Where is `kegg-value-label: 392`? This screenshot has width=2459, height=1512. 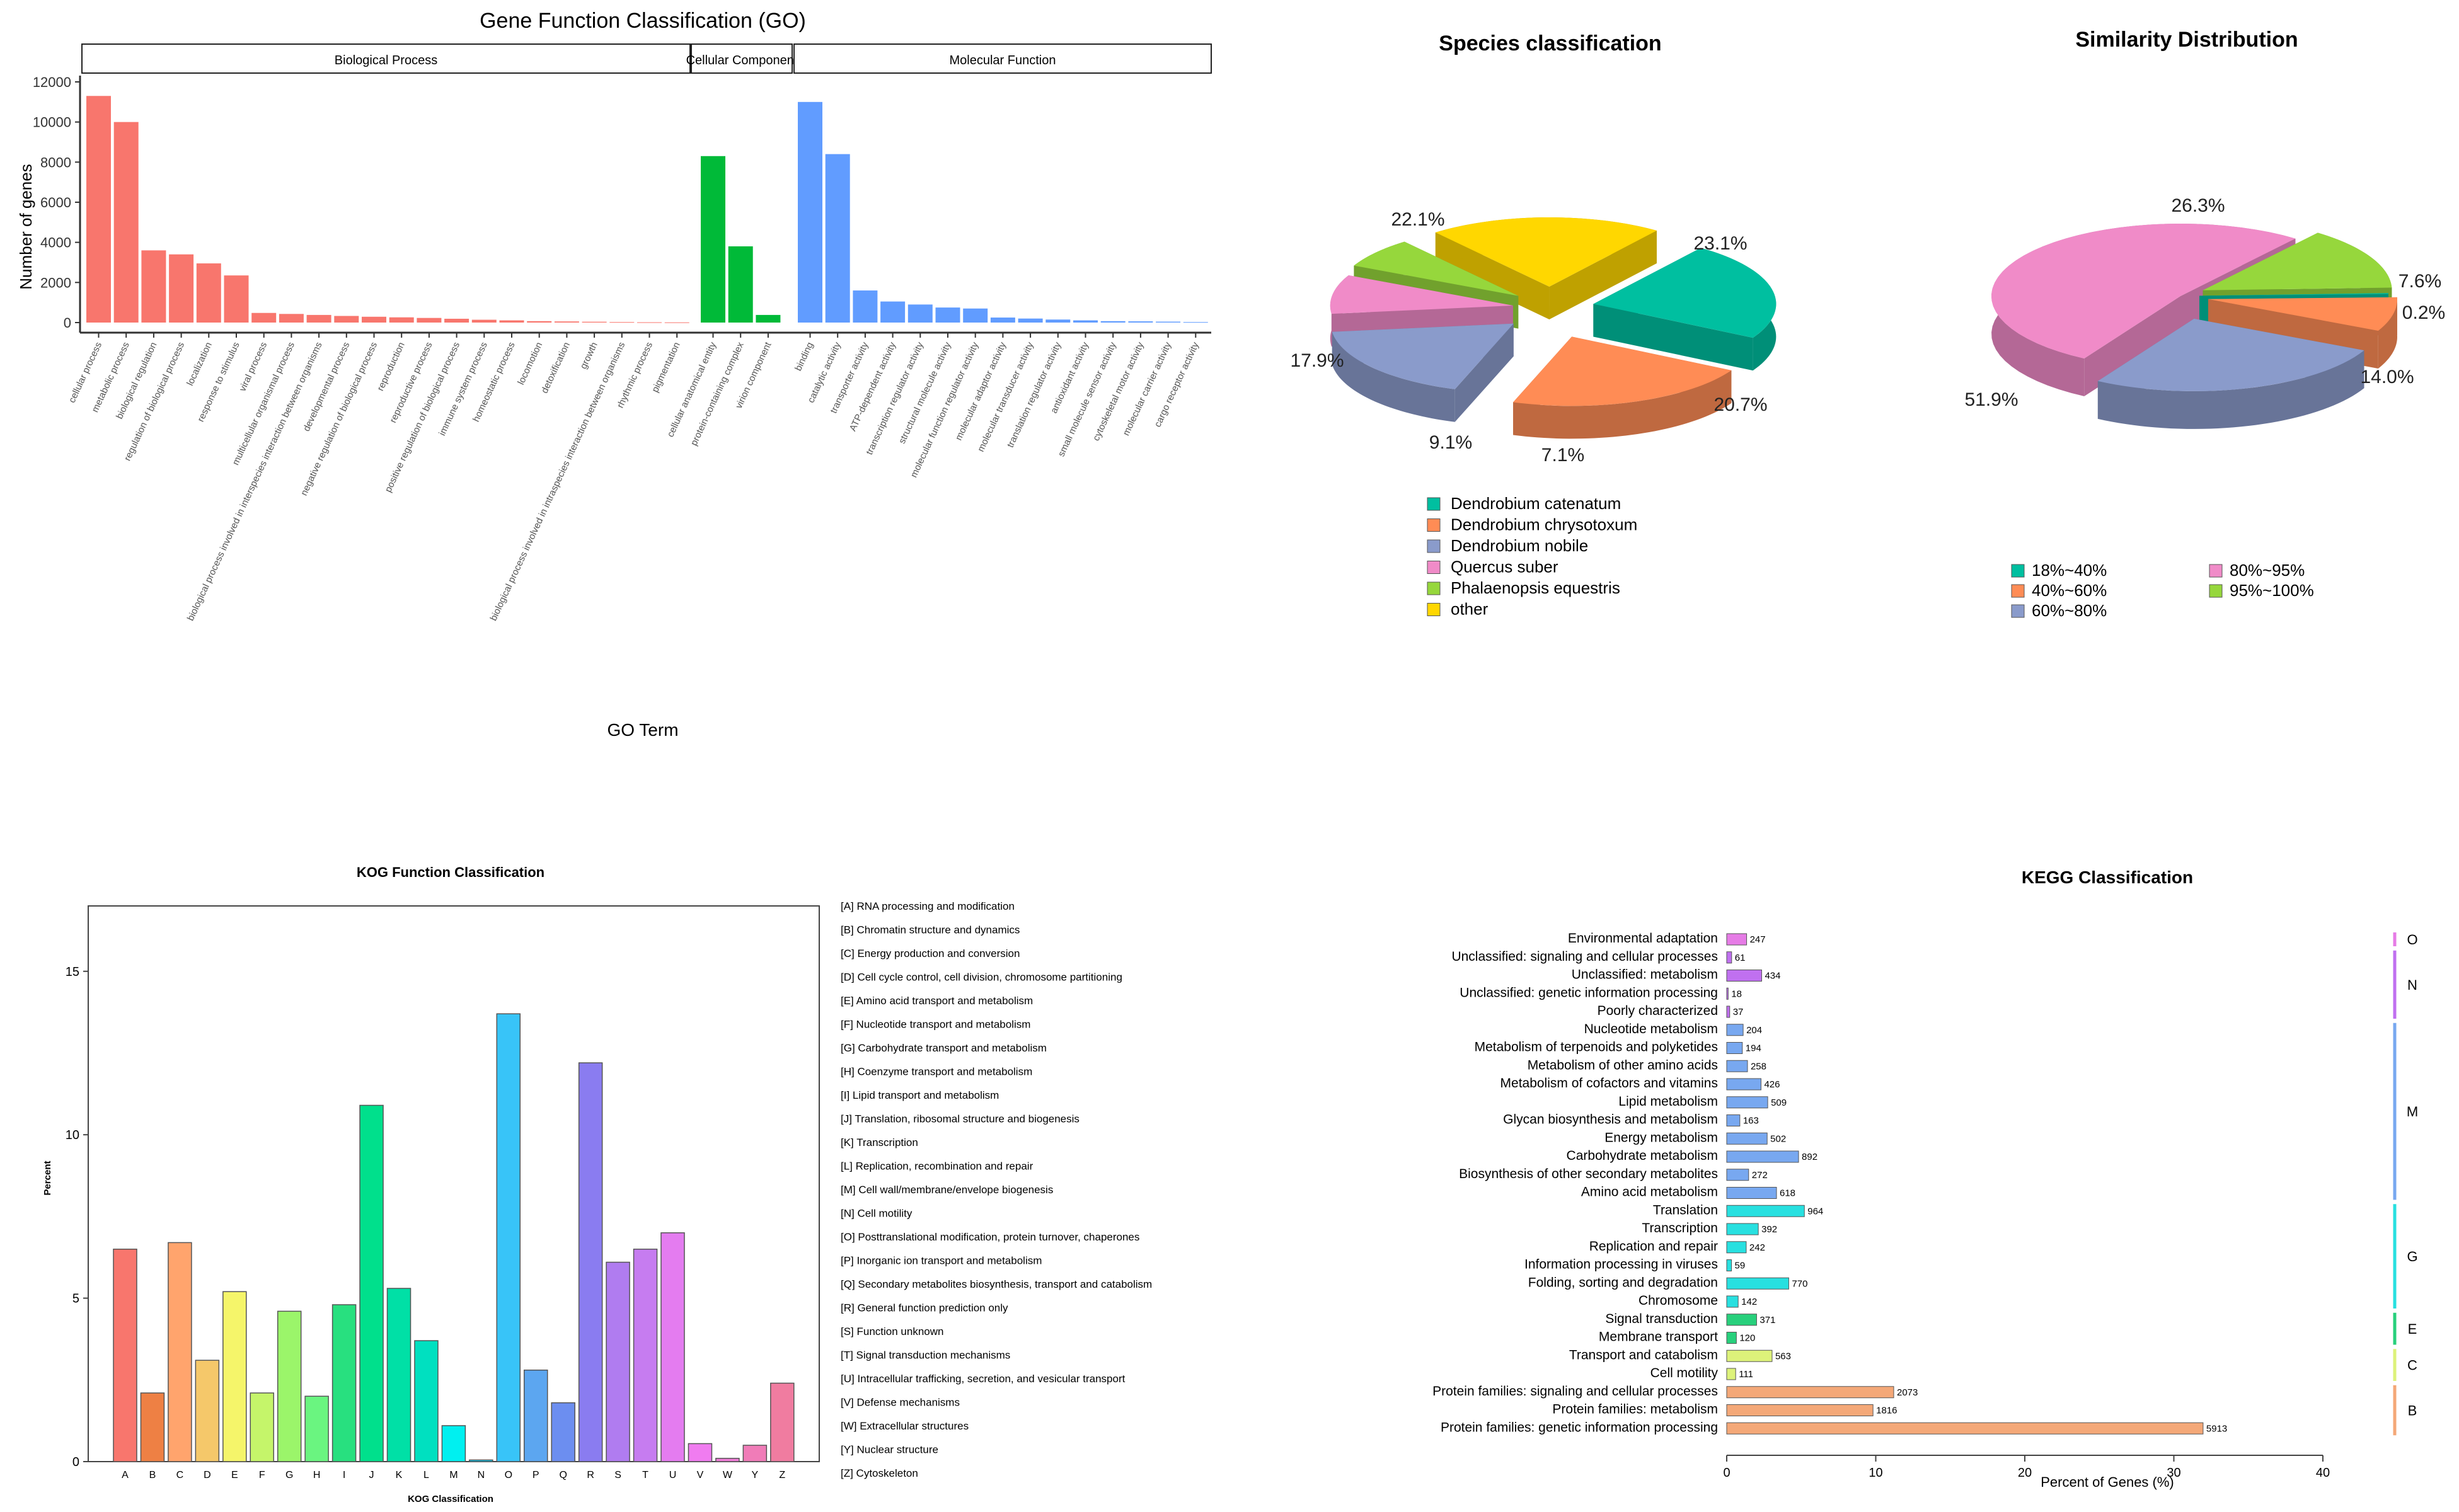 kegg-value-label: 392 is located at coordinates (1769, 1229).